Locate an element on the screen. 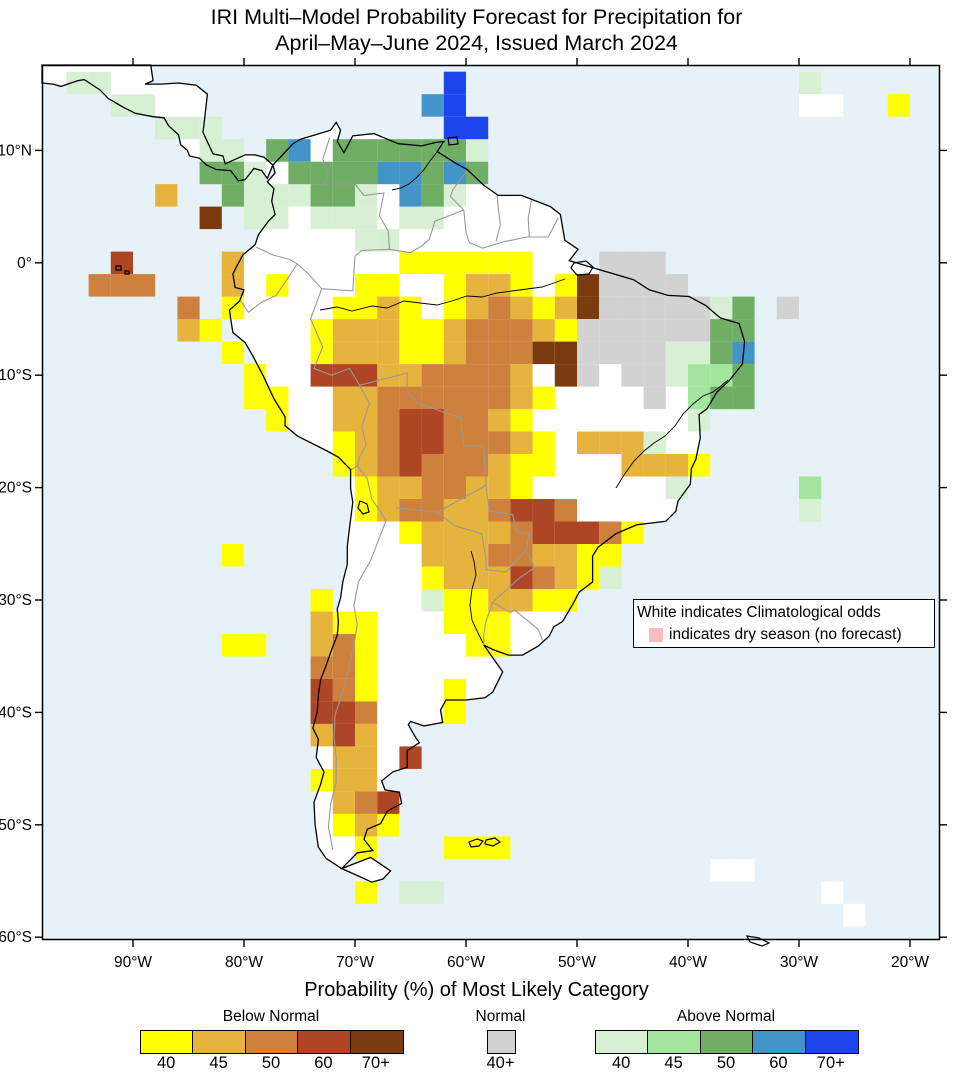 Image resolution: width=953 pixels, height=1073 pixels. x-tick-label: 90°W is located at coordinates (133, 962).